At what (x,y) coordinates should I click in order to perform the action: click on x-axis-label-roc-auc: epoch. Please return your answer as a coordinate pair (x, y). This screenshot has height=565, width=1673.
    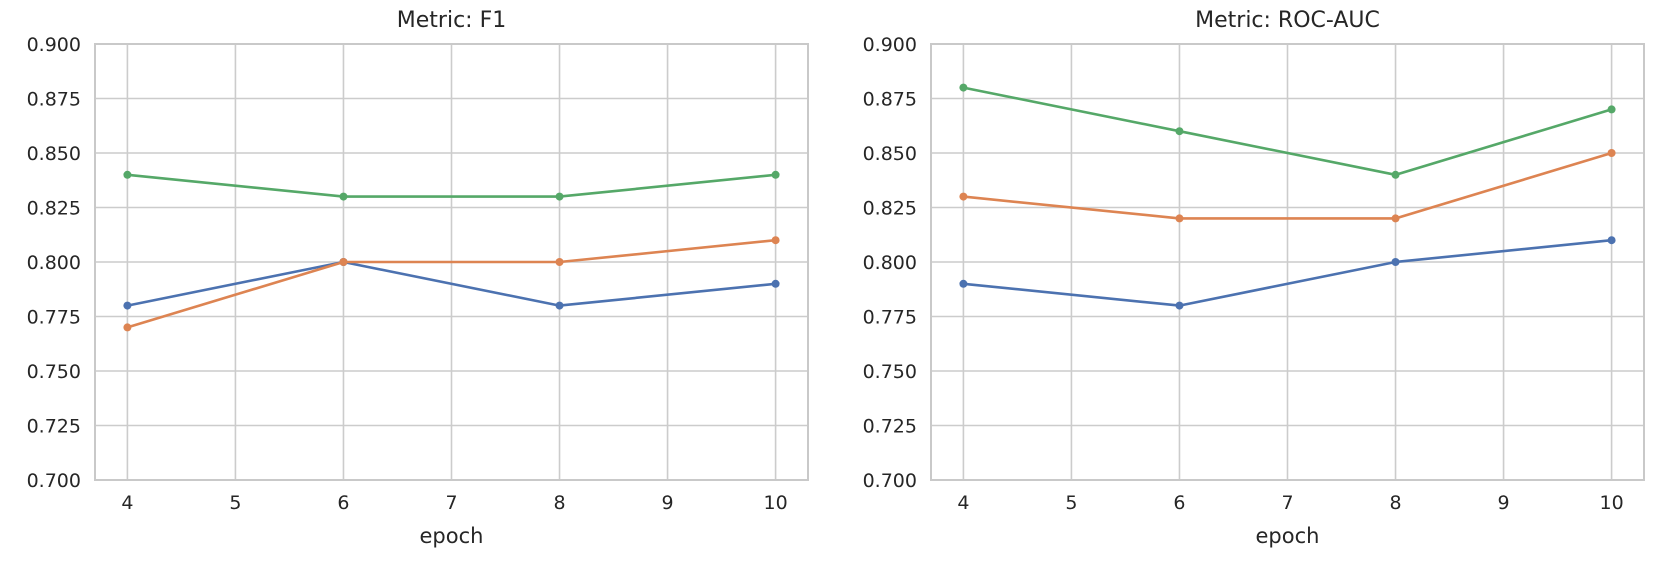
    Looking at the image, I should click on (1287, 536).